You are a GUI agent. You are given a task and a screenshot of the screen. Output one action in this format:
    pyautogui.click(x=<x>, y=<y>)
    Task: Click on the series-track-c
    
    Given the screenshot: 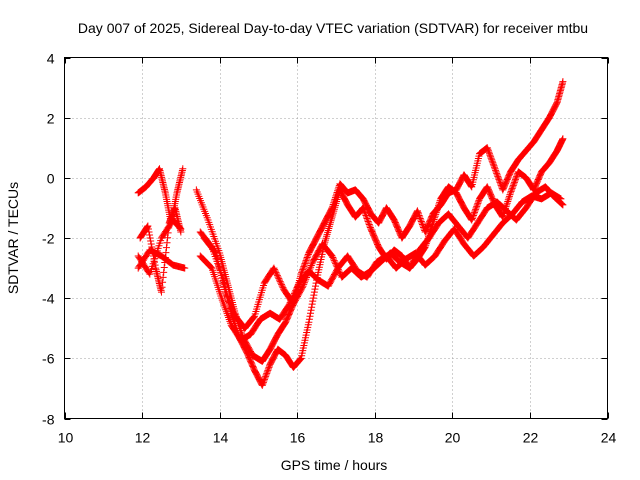 What is the action you would take?
    pyautogui.click(x=161, y=259)
    